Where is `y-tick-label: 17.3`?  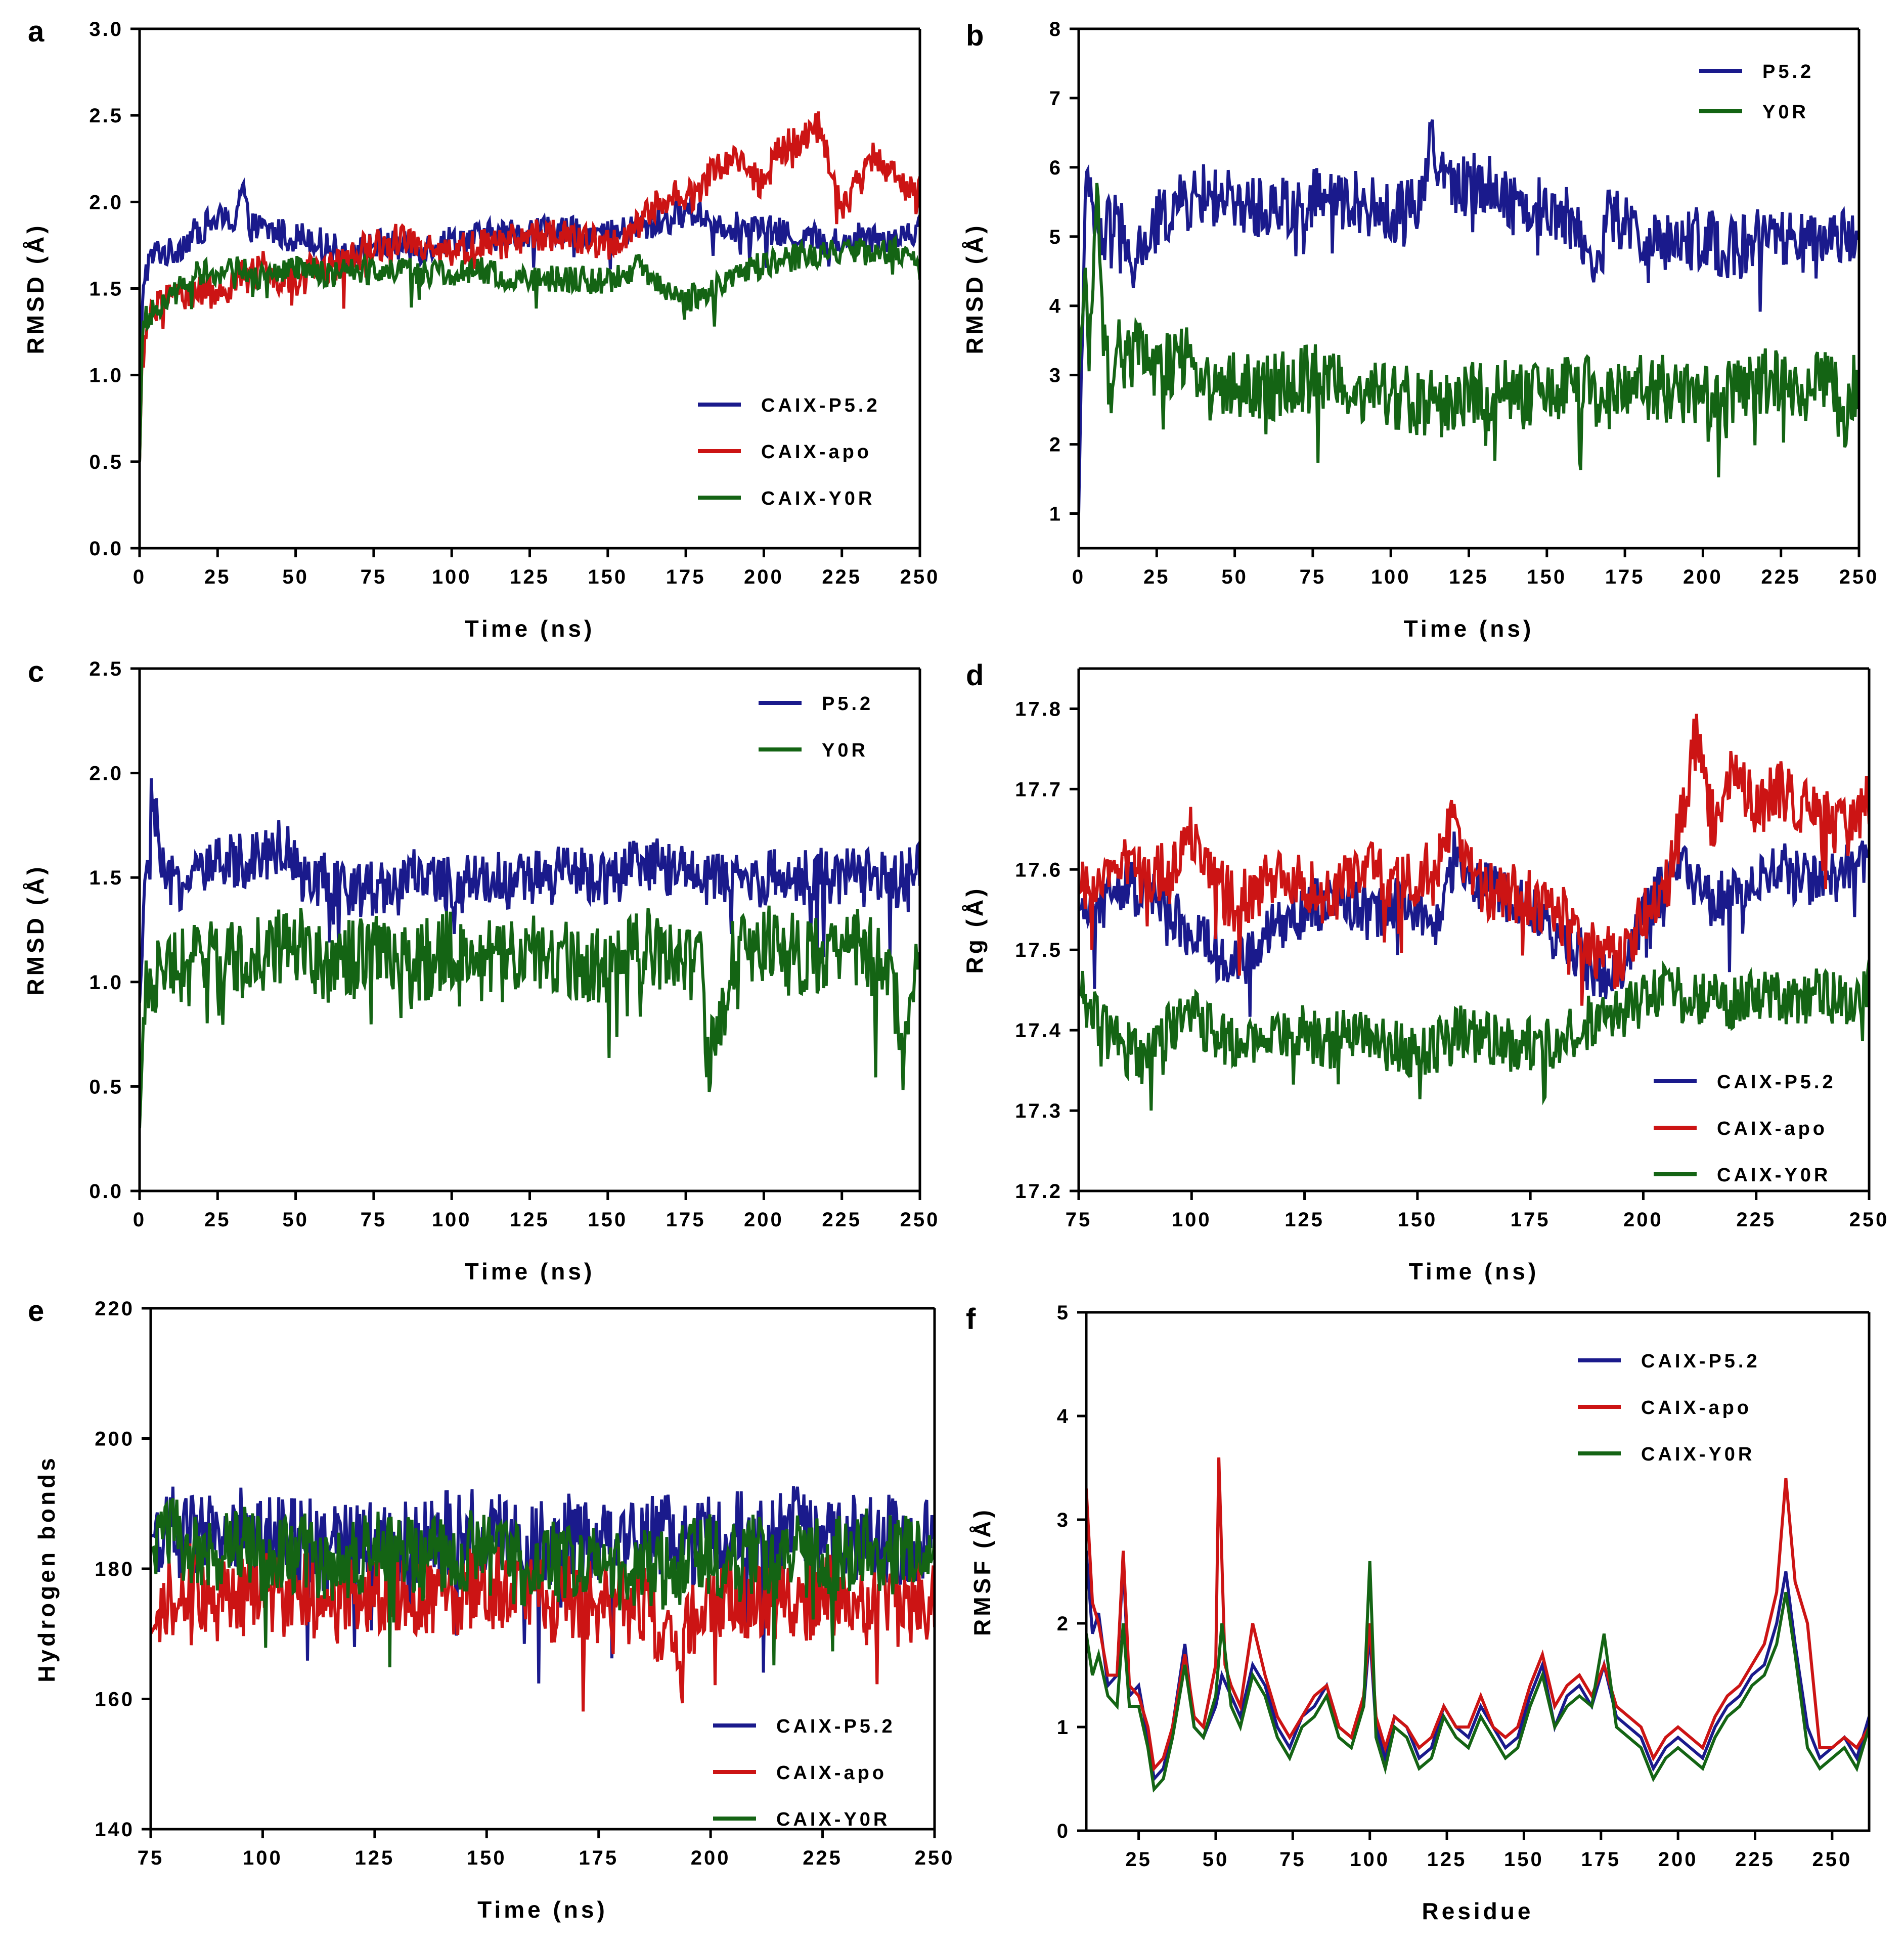
y-tick-label: 17.3 is located at coordinates (1038, 1111).